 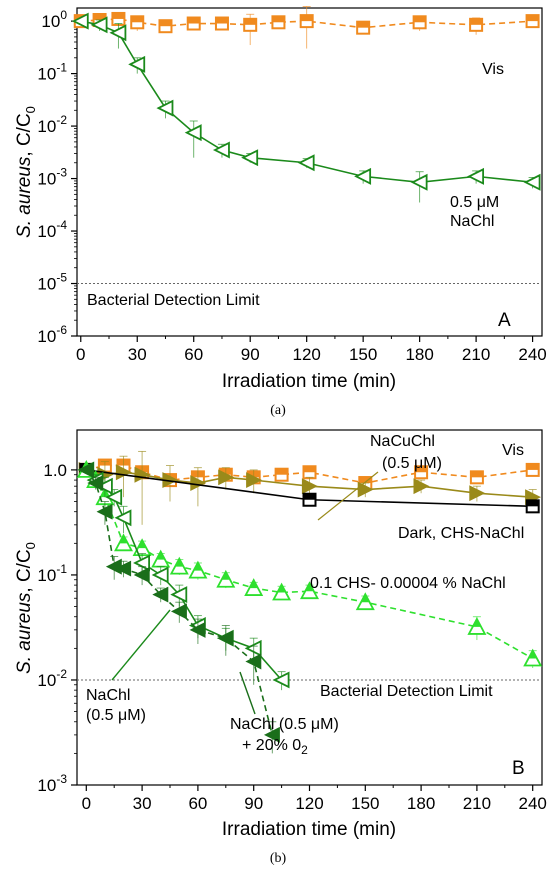 What do you see at coordinates (284, 724) in the screenshot?
I see `panel-b-o2-name: NaChl (0.5 μM)` at bounding box center [284, 724].